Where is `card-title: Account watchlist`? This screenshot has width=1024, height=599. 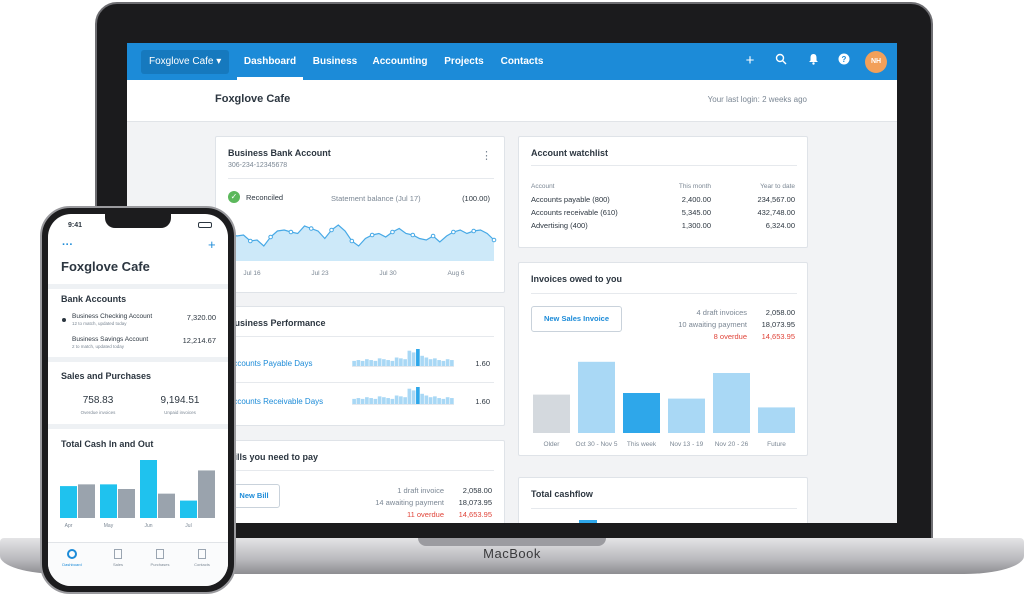 card-title: Account watchlist is located at coordinates (570, 153).